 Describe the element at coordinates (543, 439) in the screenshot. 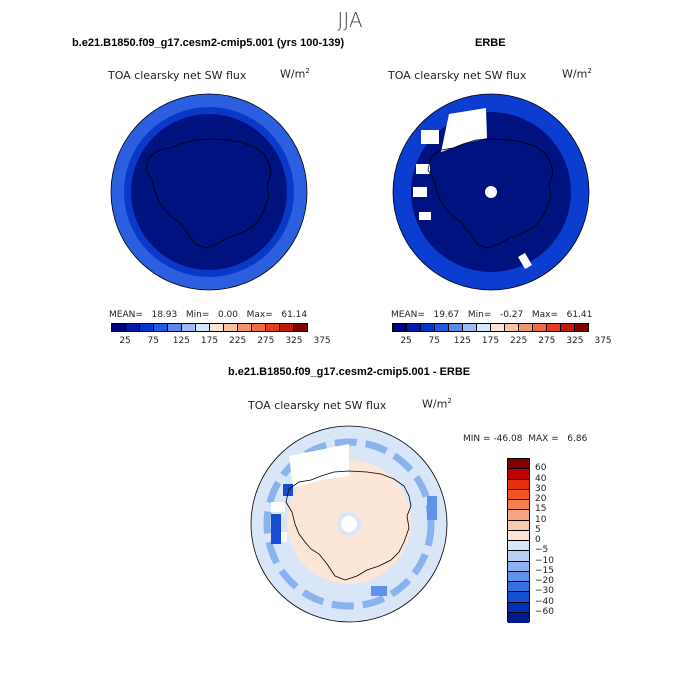

I see `diff-max-label: MAX =` at that location.